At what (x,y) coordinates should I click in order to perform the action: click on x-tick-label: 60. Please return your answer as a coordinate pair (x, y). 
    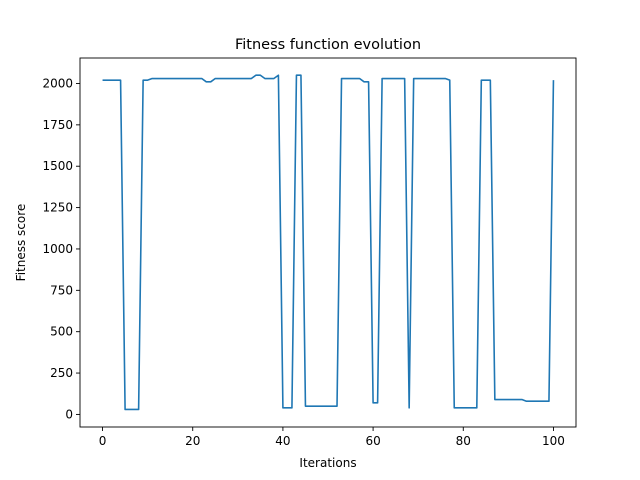
    Looking at the image, I should click on (372, 441).